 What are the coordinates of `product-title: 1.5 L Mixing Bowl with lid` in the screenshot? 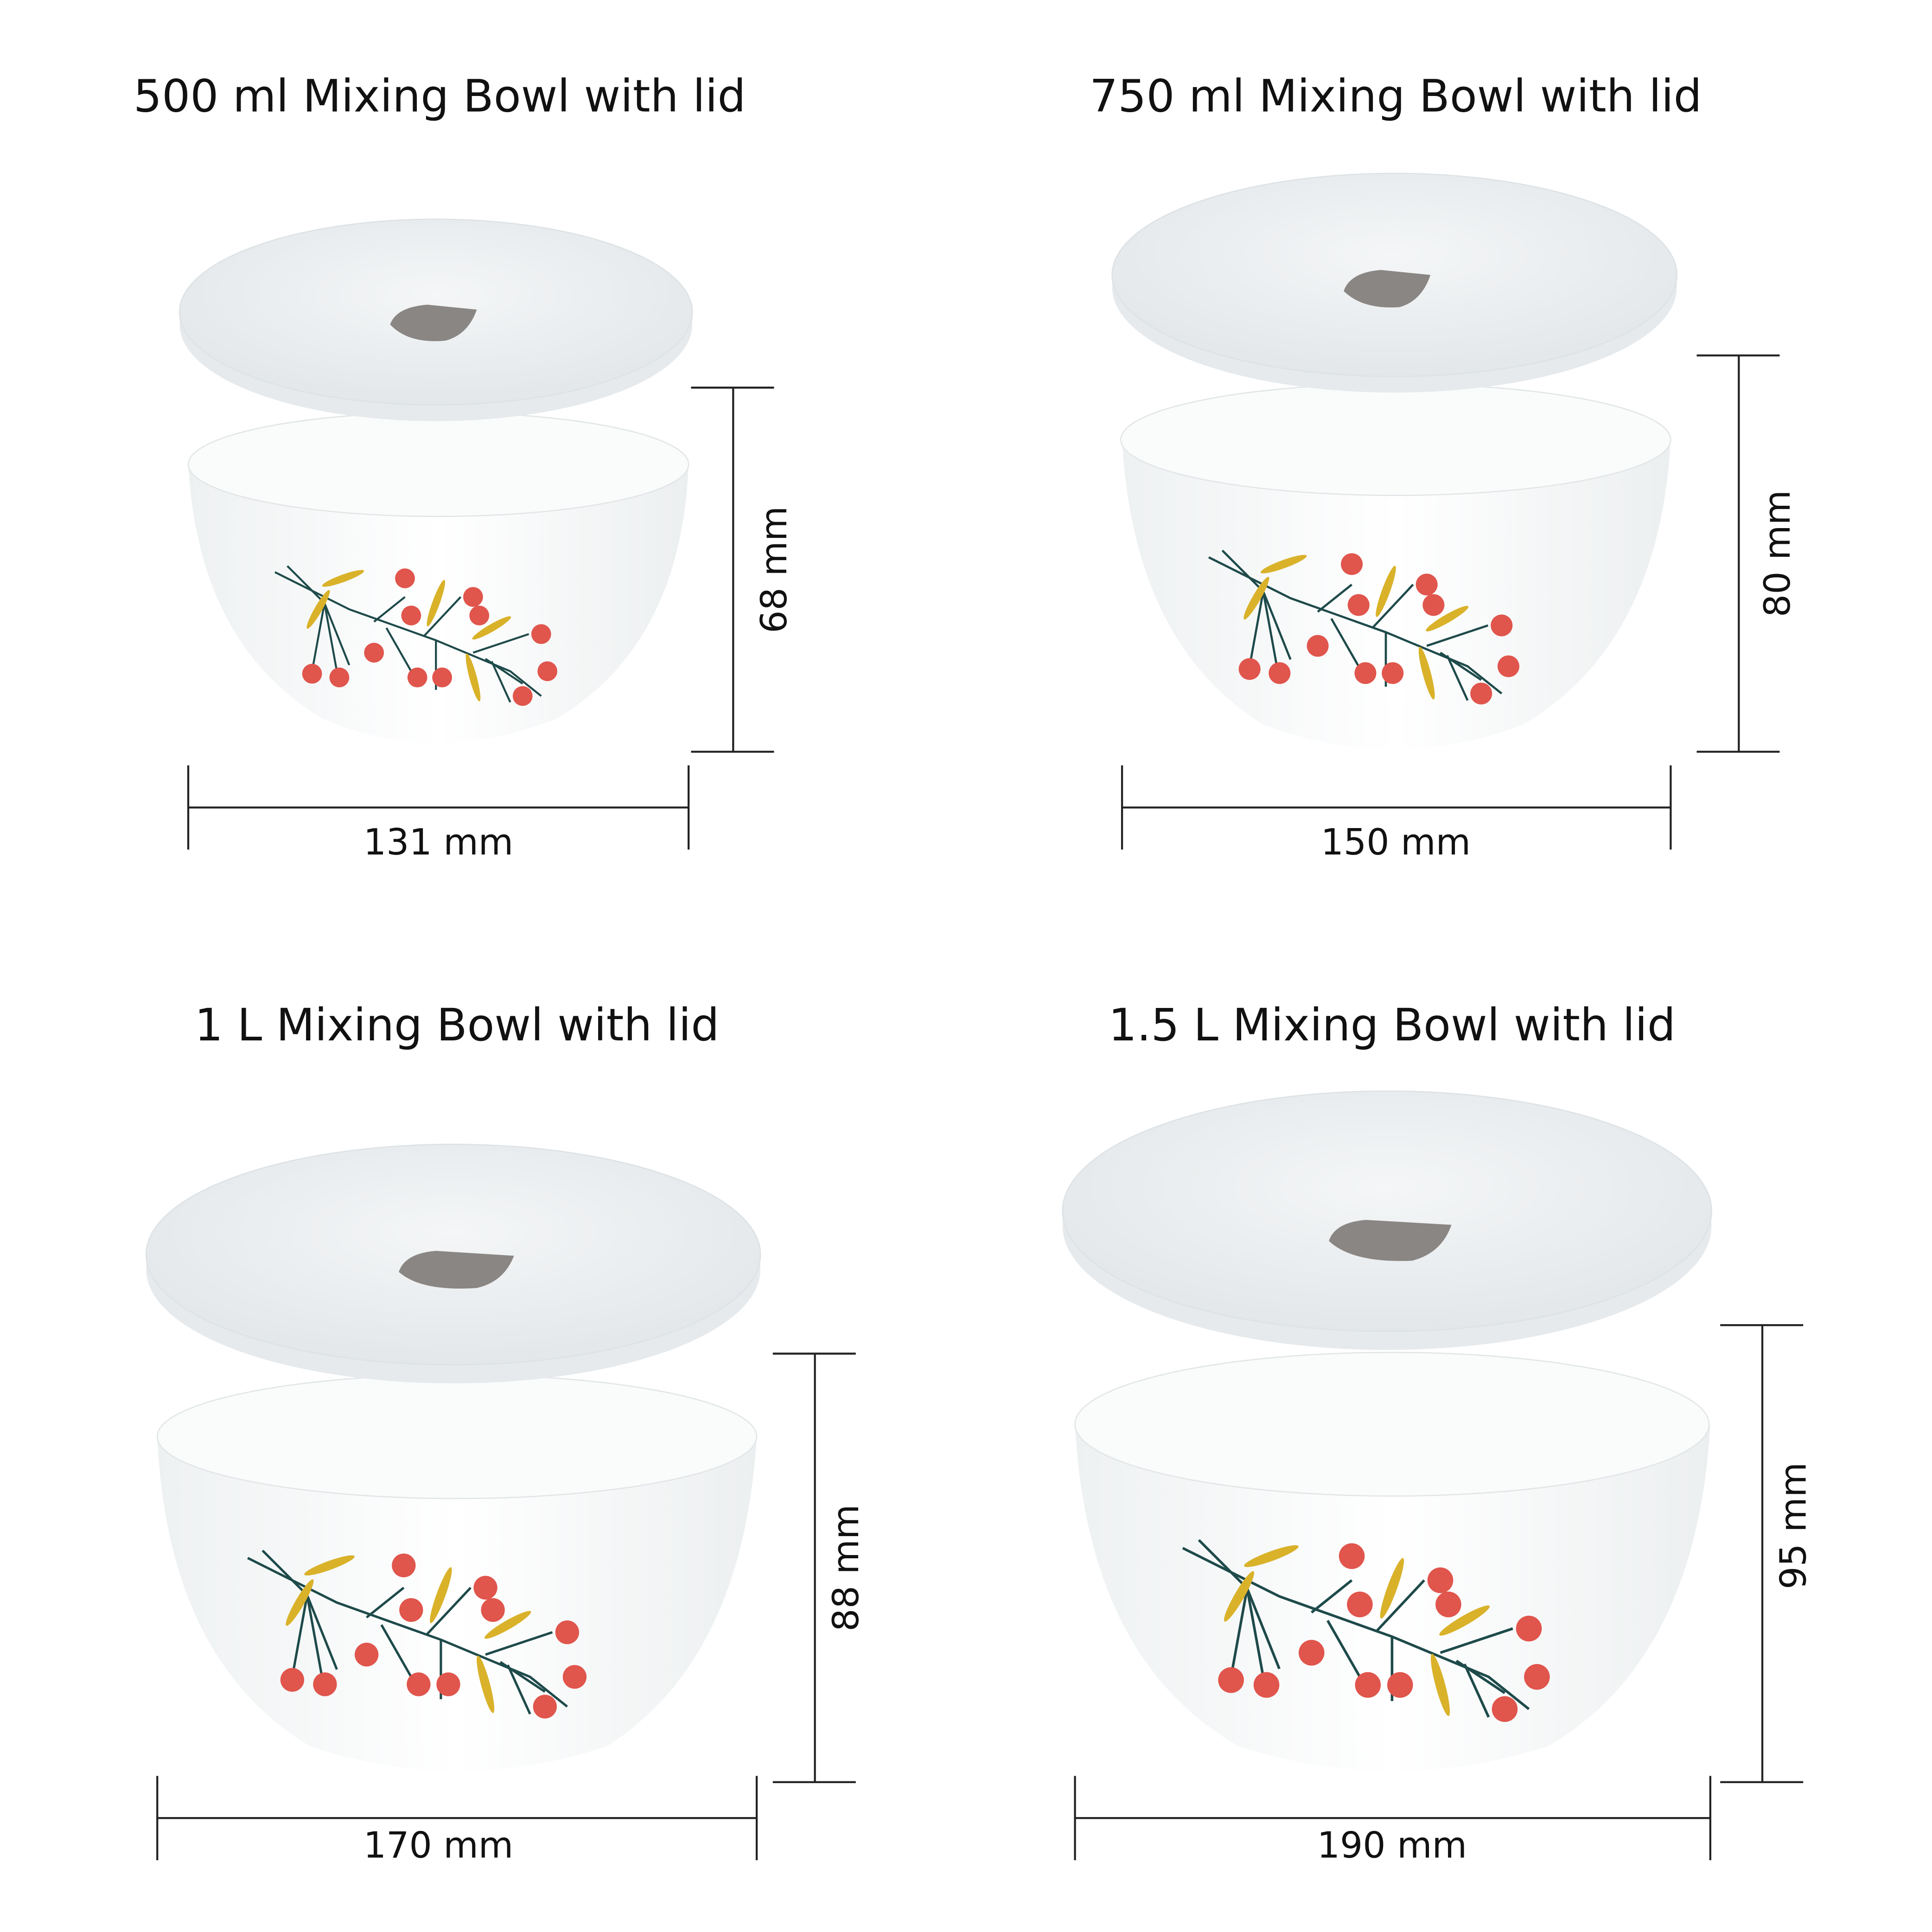 It's located at (1392, 1025).